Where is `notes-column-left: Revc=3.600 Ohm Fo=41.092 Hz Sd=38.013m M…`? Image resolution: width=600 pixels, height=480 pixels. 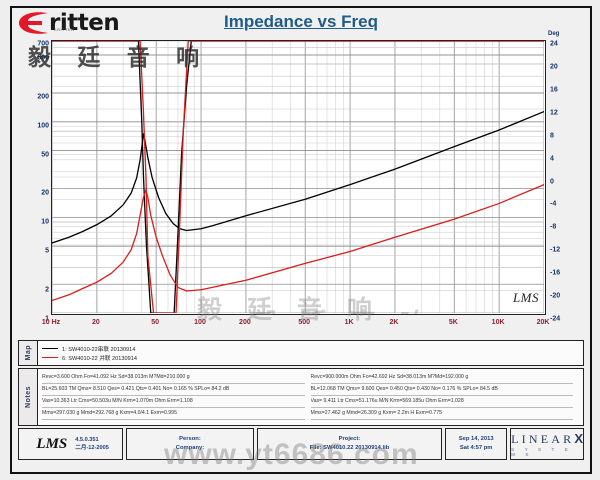 notes-column-left: Revc=3.600 Ohm Fo=41.092 Hz Sd=38.013m M… is located at coordinates (176, 396).